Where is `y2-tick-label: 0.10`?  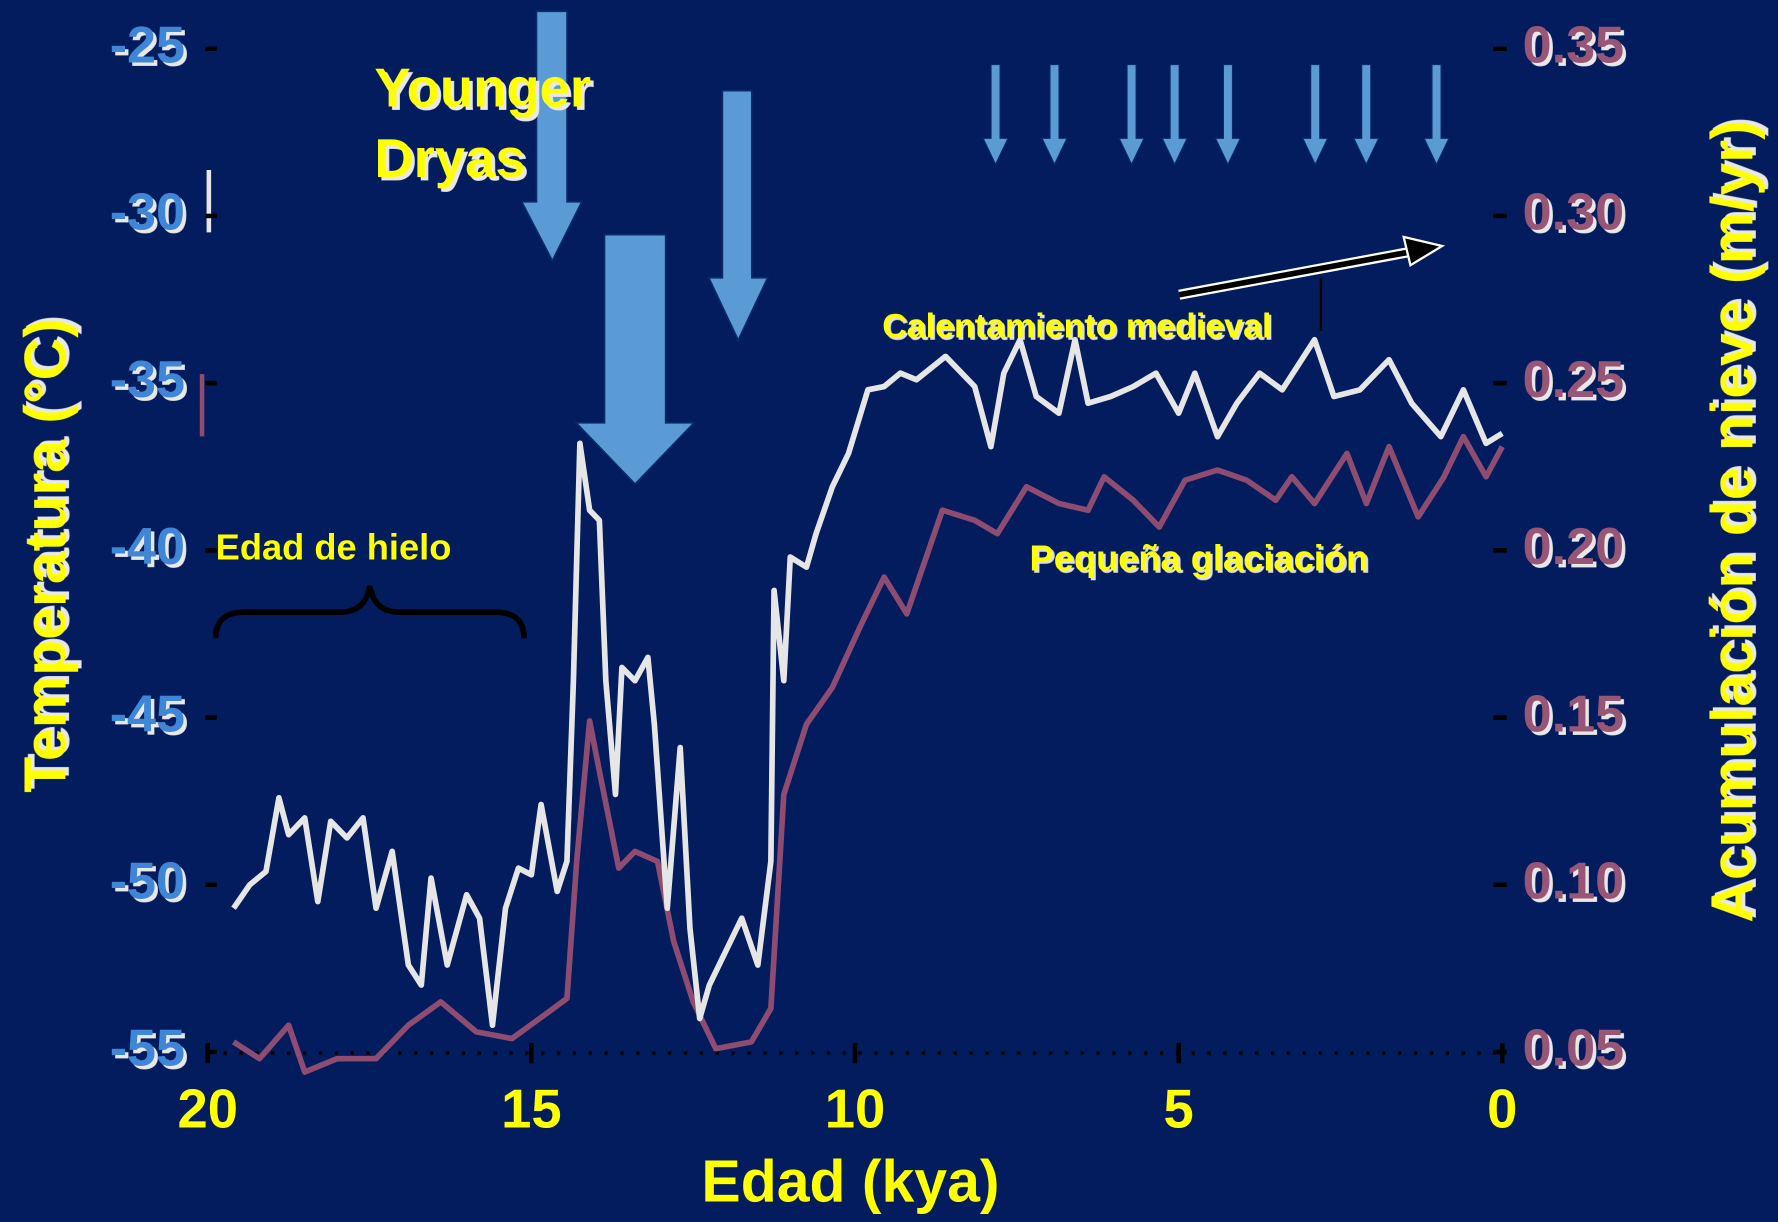 y2-tick-label: 0.10 is located at coordinates (1573, 882).